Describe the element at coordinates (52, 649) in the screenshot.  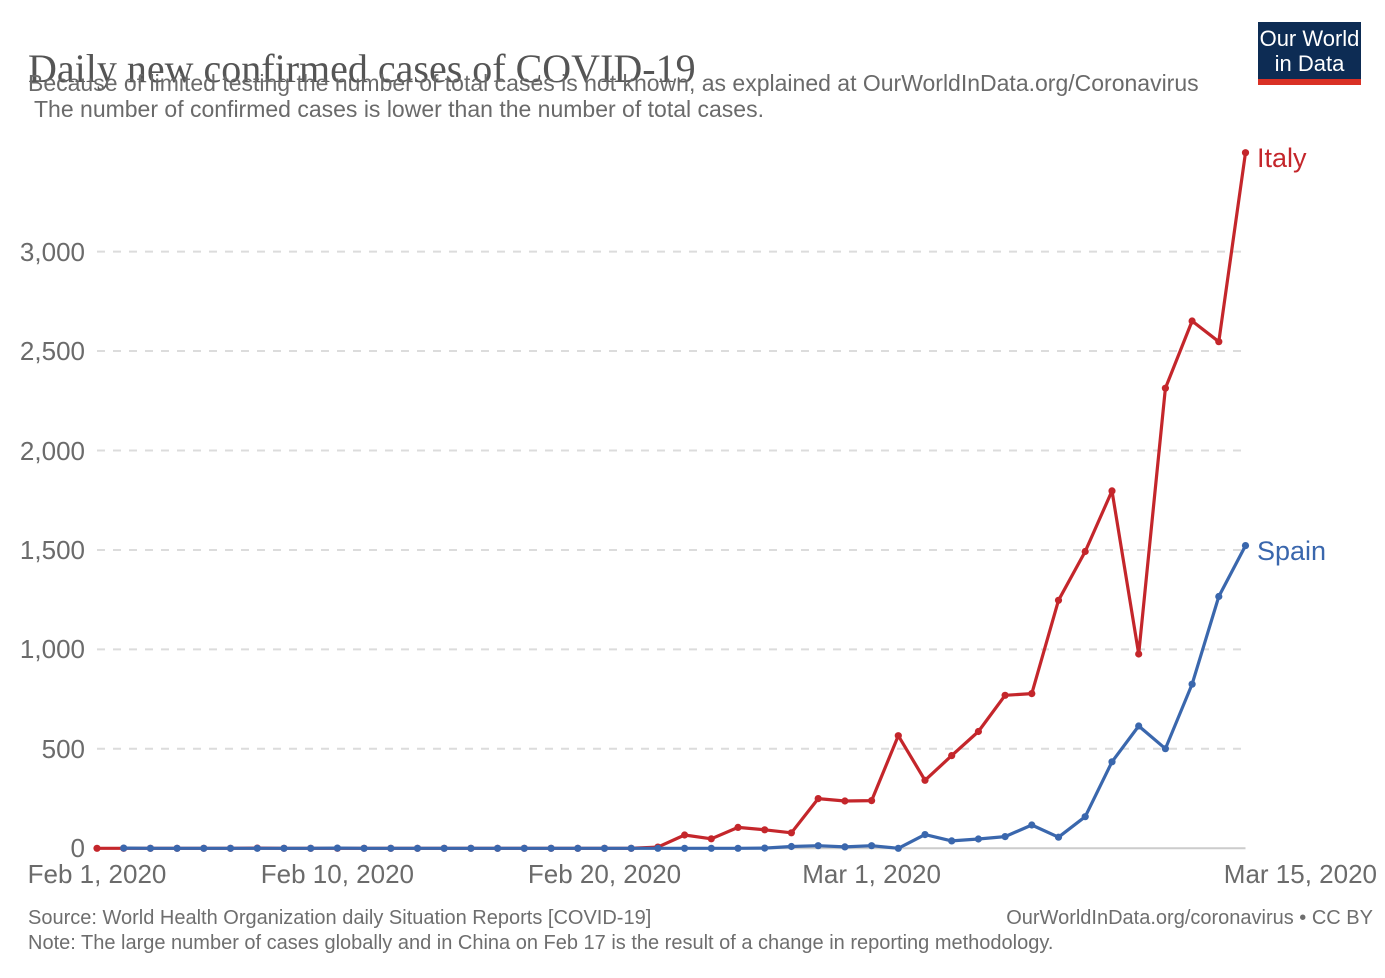
I see `y-tick-1000: 1,000` at that location.